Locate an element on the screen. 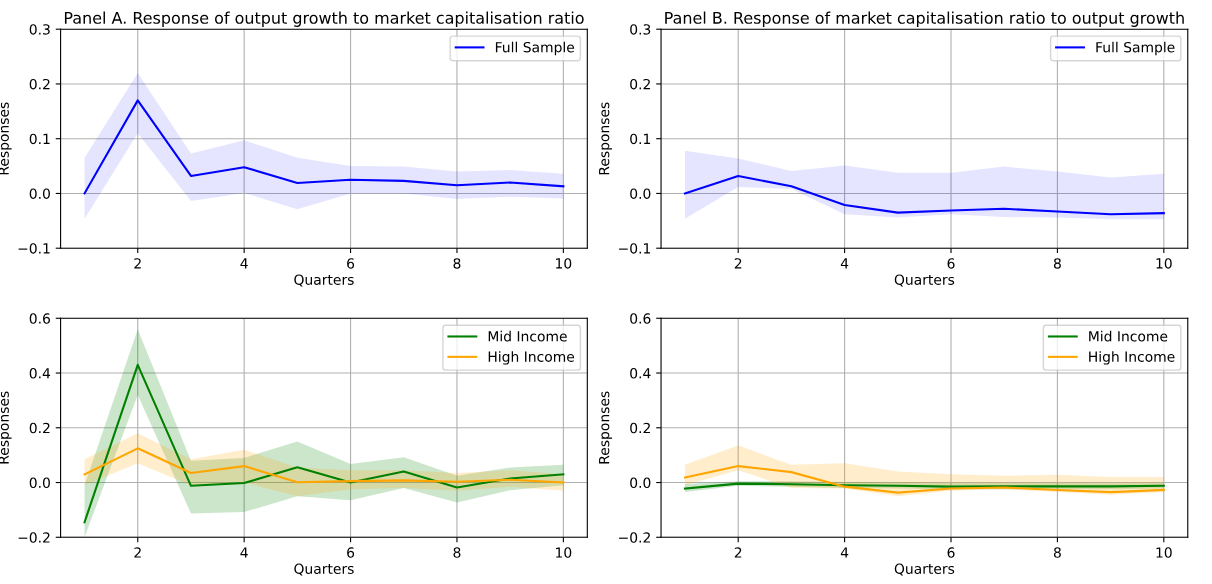 Image resolution: width=1212 pixels, height=584 pixels. chart-title: Panel A. Response of output growth to market capitalisation ratio is located at coordinates (324, 19).